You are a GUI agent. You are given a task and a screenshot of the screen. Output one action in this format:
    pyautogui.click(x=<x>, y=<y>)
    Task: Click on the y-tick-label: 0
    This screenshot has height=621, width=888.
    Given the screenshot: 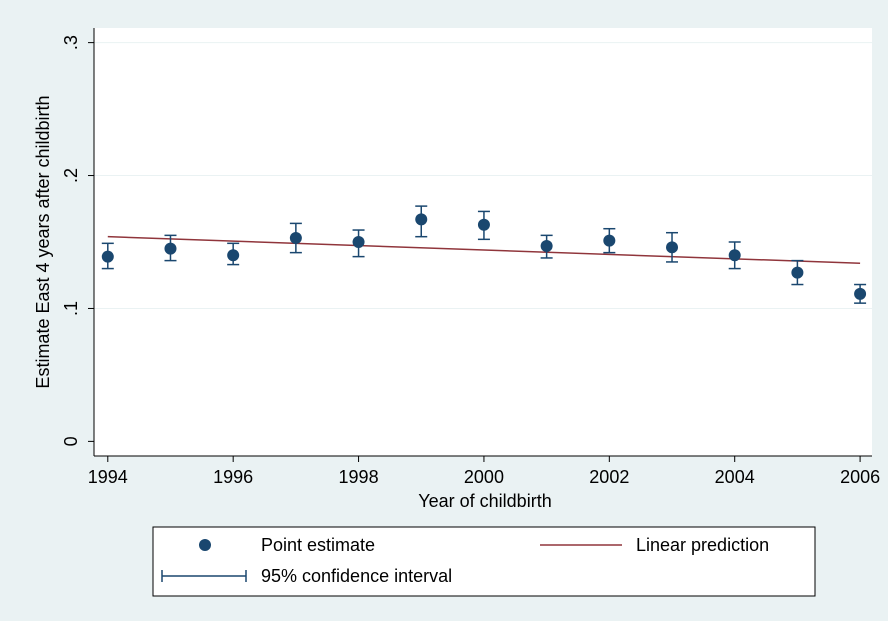 What is the action you would take?
    pyautogui.click(x=71, y=441)
    